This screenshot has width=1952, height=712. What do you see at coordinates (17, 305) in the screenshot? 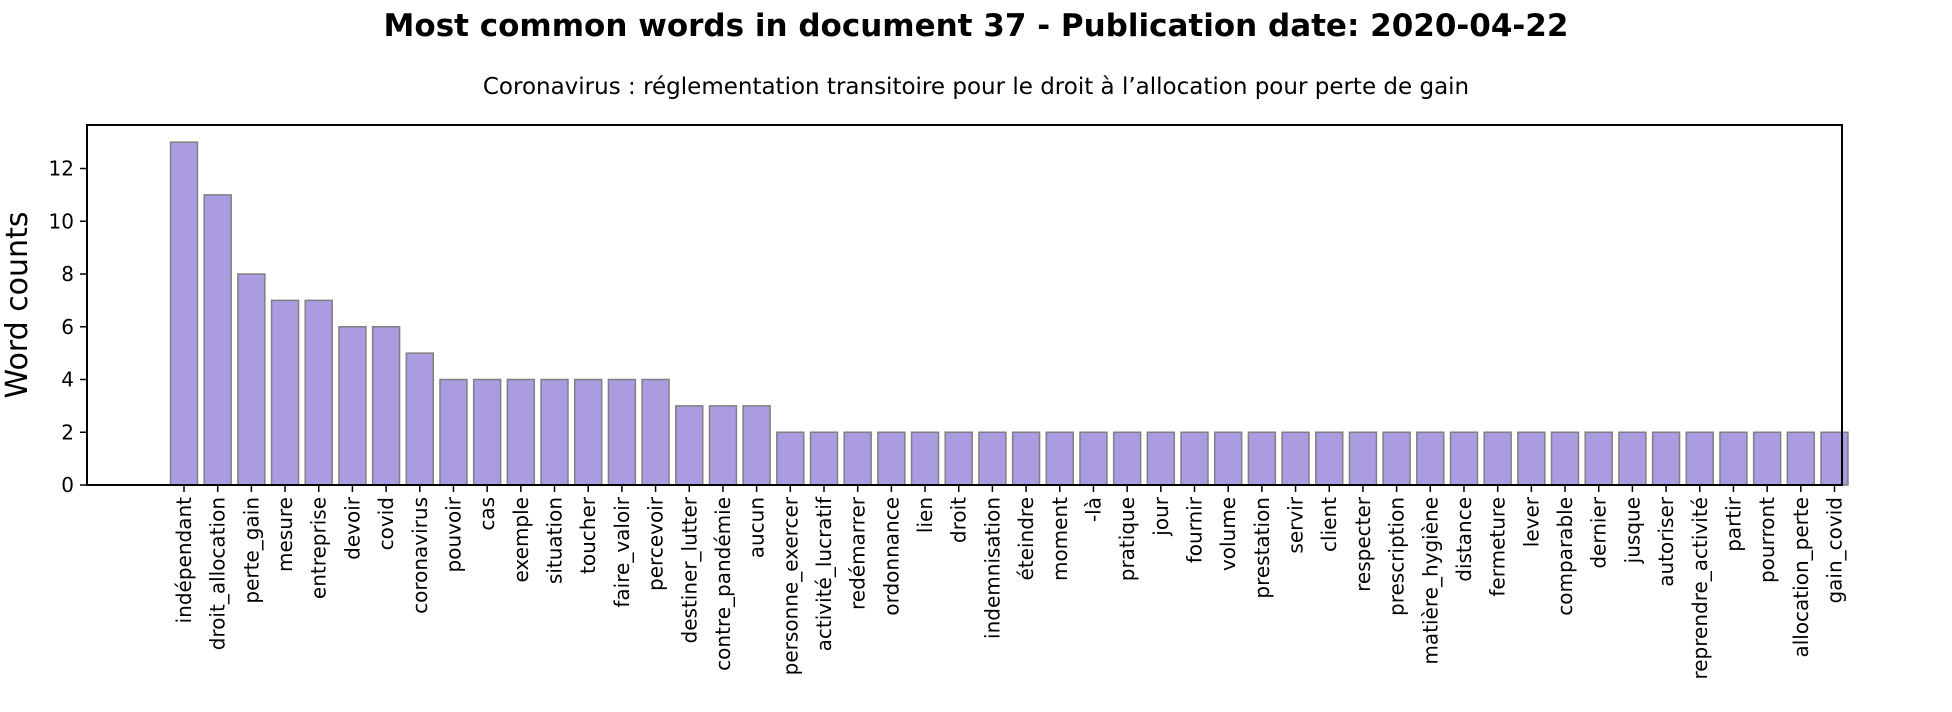
I see `y-axis-label: Word counts` at bounding box center [17, 305].